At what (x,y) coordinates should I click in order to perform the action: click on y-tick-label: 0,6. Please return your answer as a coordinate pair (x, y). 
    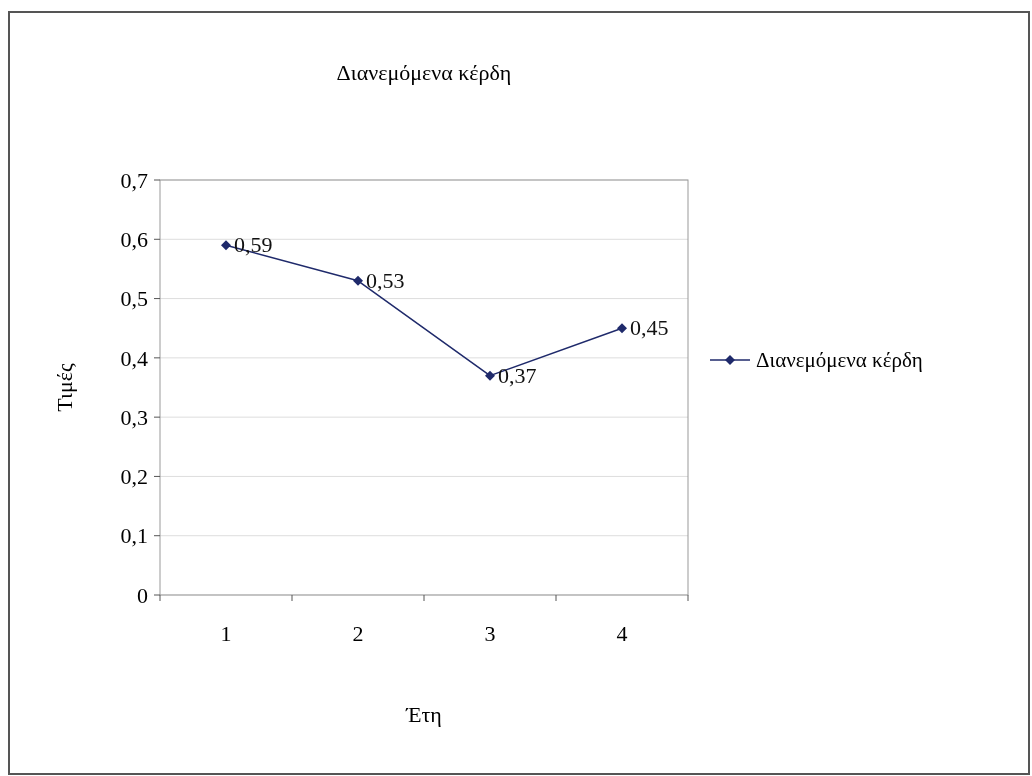
    Looking at the image, I should click on (134, 239).